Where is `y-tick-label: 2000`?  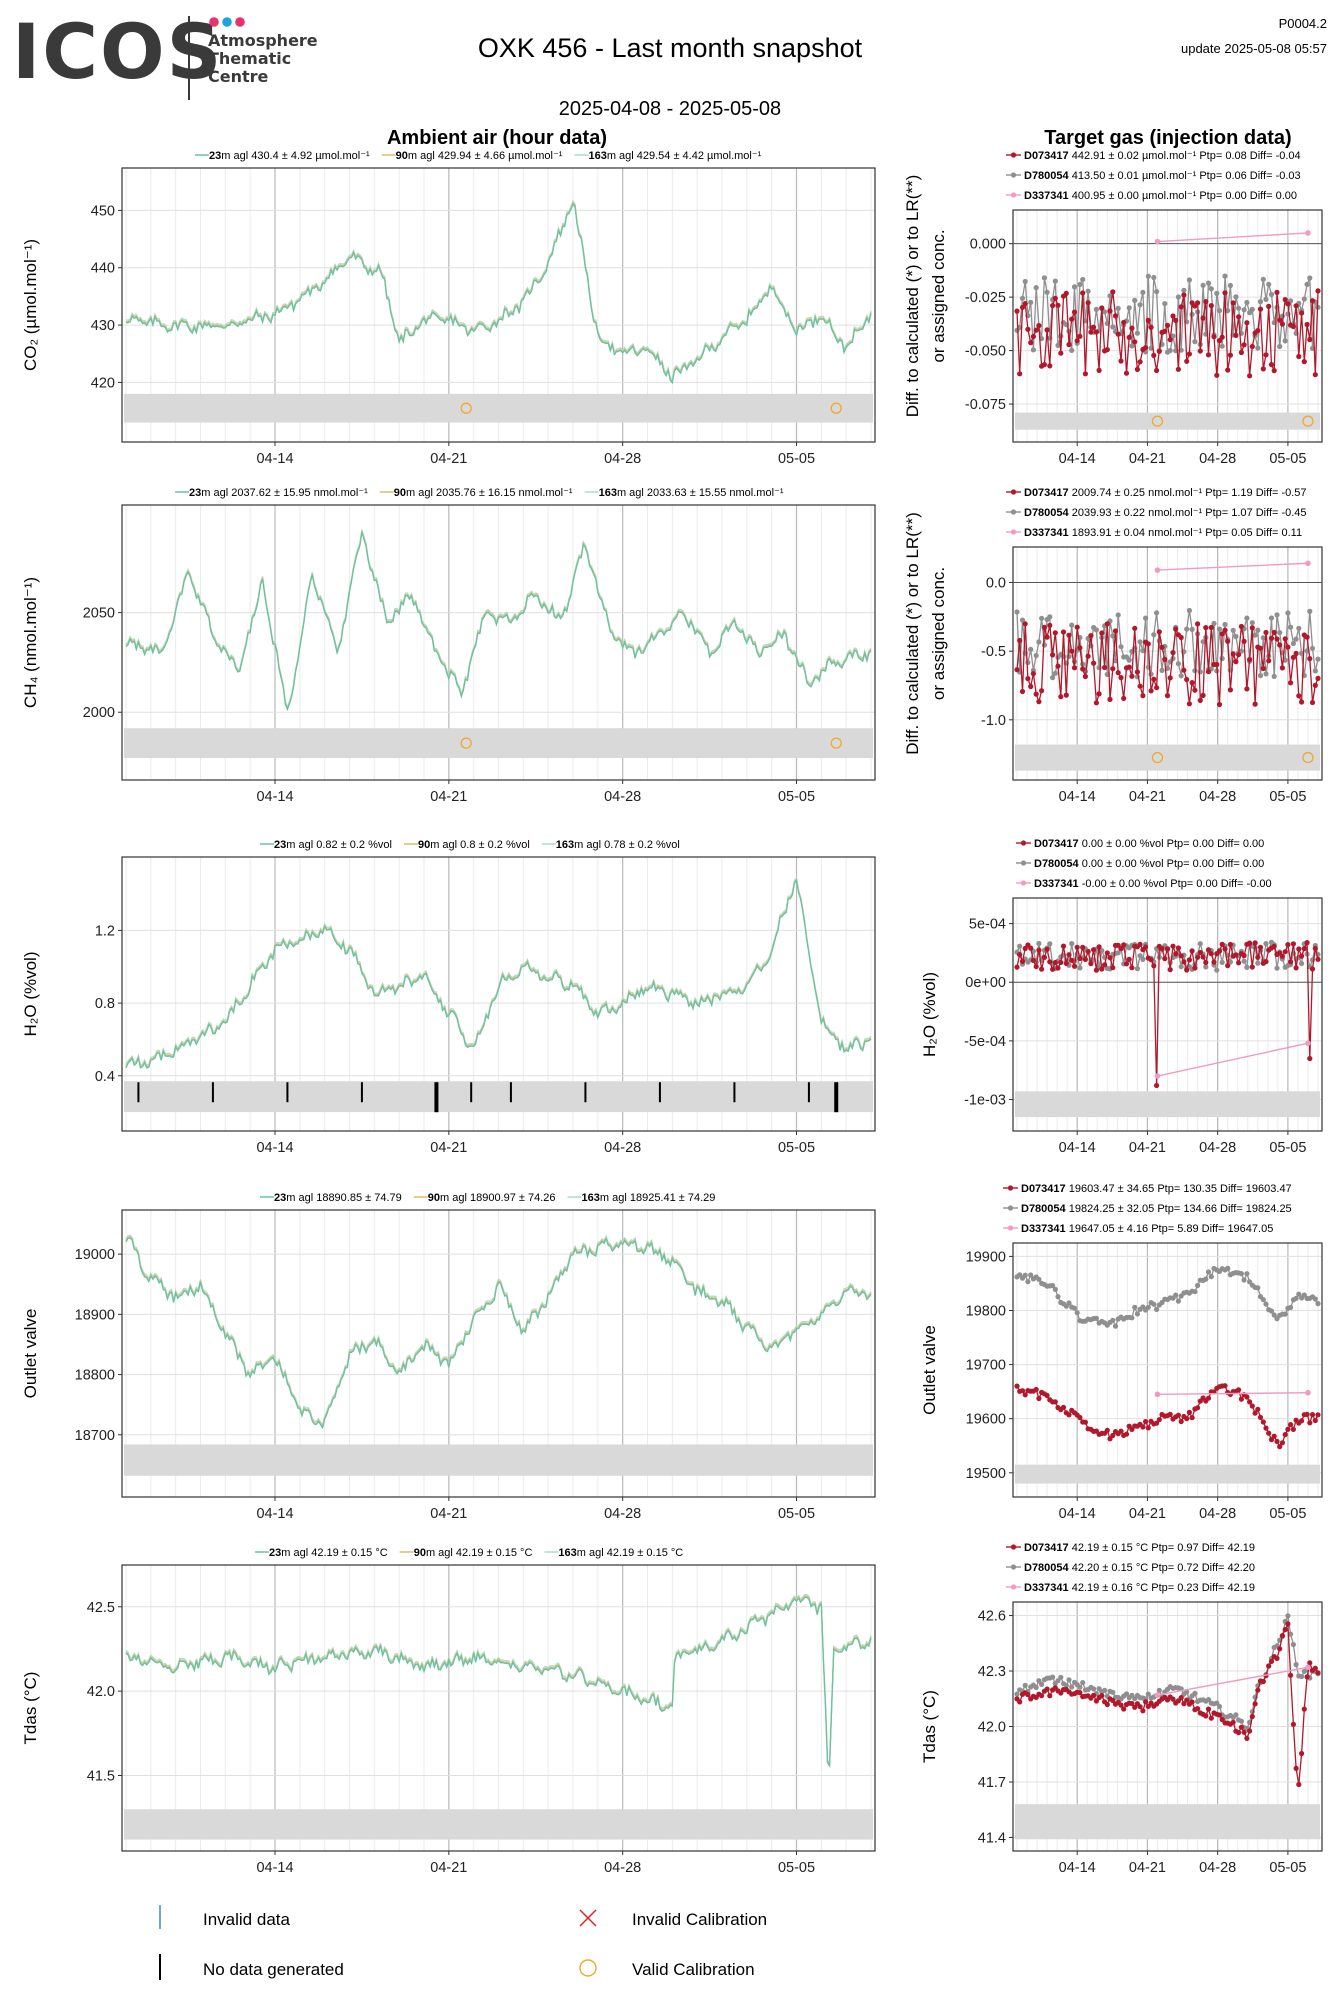 y-tick-label: 2000 is located at coordinates (99, 713).